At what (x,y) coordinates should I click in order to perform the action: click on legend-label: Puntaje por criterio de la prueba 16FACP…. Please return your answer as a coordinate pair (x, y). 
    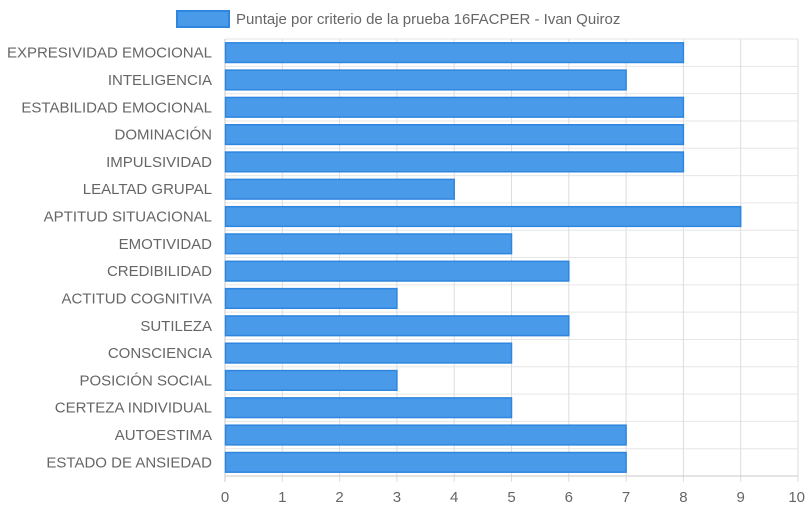
    Looking at the image, I should click on (428, 19).